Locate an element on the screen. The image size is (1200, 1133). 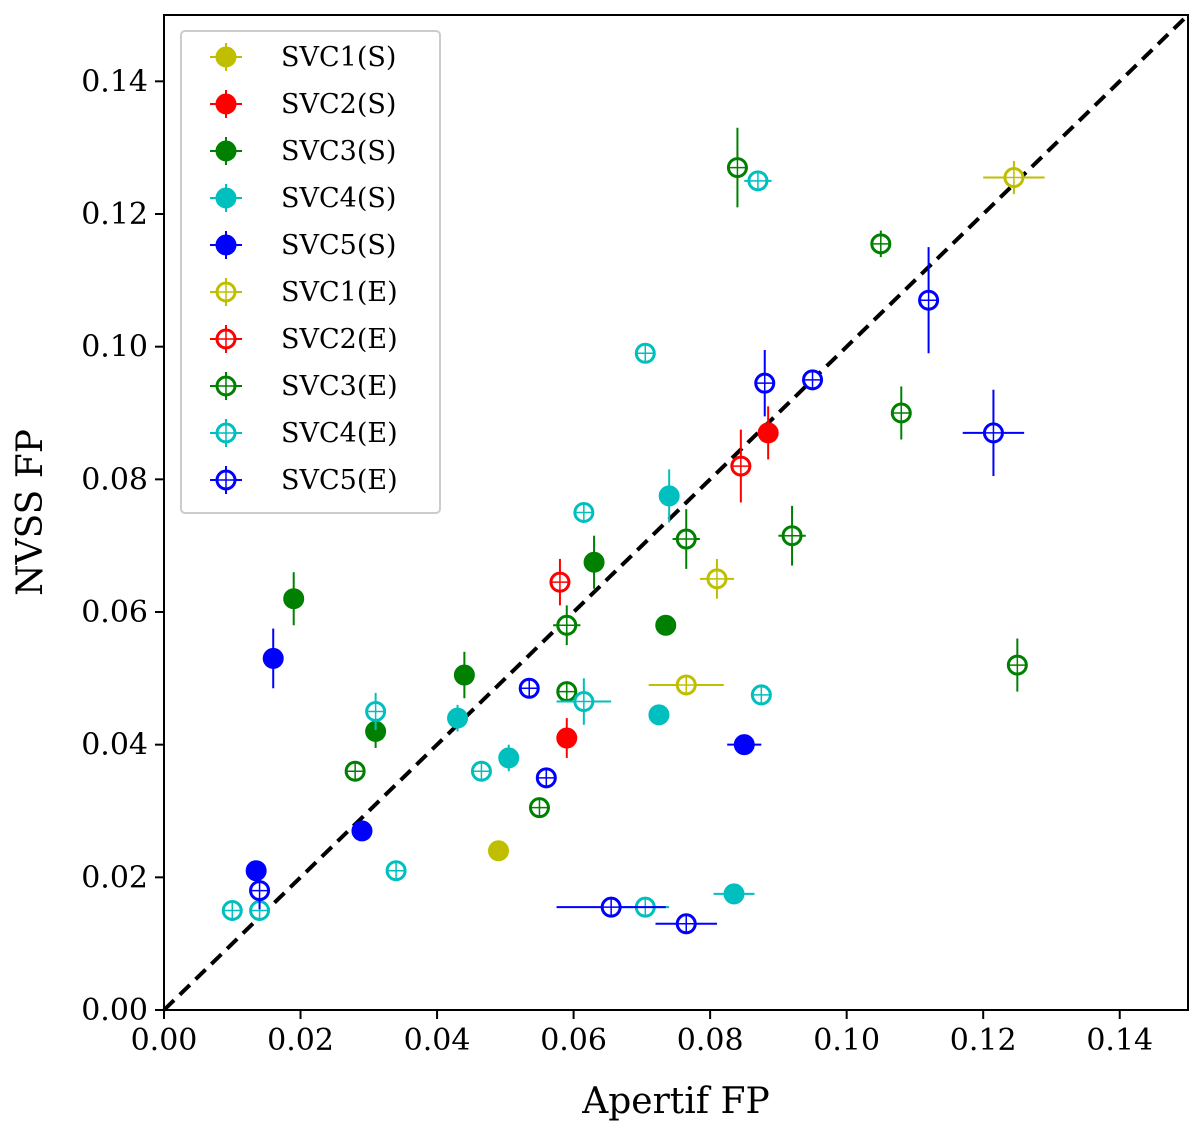
legend-box is located at coordinates (310, 272).